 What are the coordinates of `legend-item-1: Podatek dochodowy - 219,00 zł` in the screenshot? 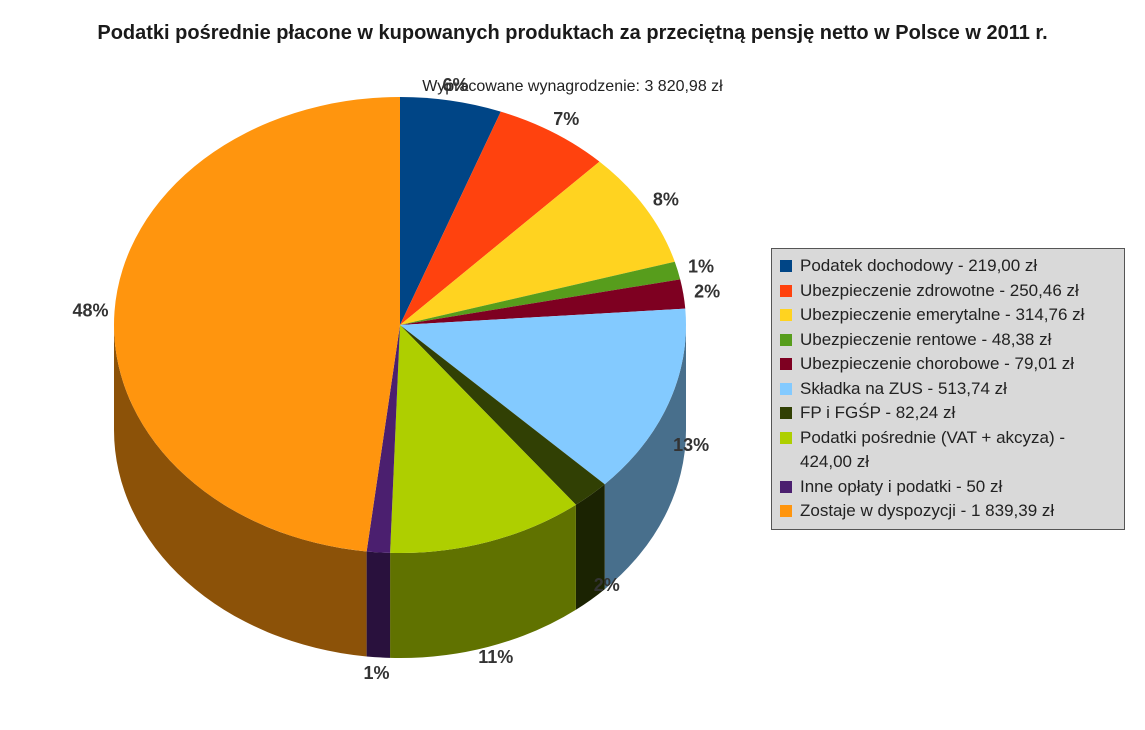 It's located at (948, 266).